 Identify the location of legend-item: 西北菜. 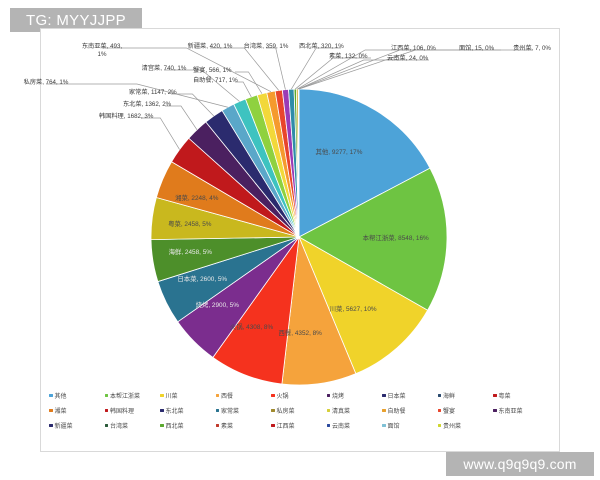
(188, 425).